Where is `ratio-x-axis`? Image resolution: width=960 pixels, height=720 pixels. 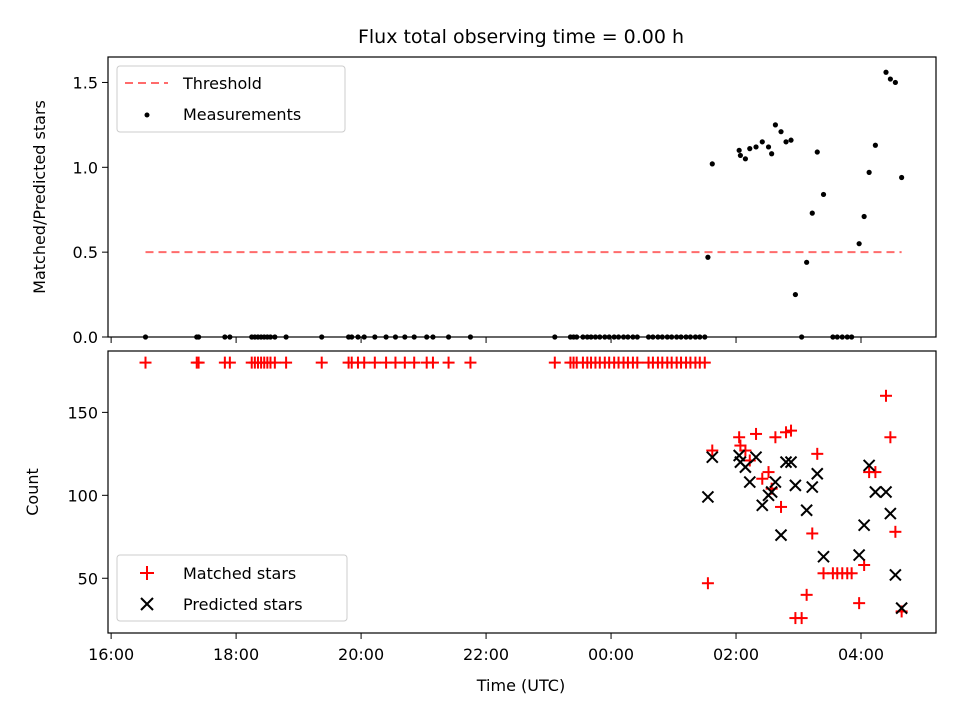 ratio-x-axis is located at coordinates (486, 340).